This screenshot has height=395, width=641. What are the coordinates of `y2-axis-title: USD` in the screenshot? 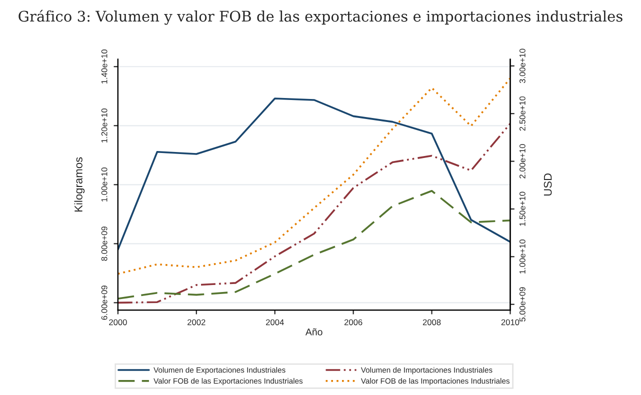 It's located at (548, 184).